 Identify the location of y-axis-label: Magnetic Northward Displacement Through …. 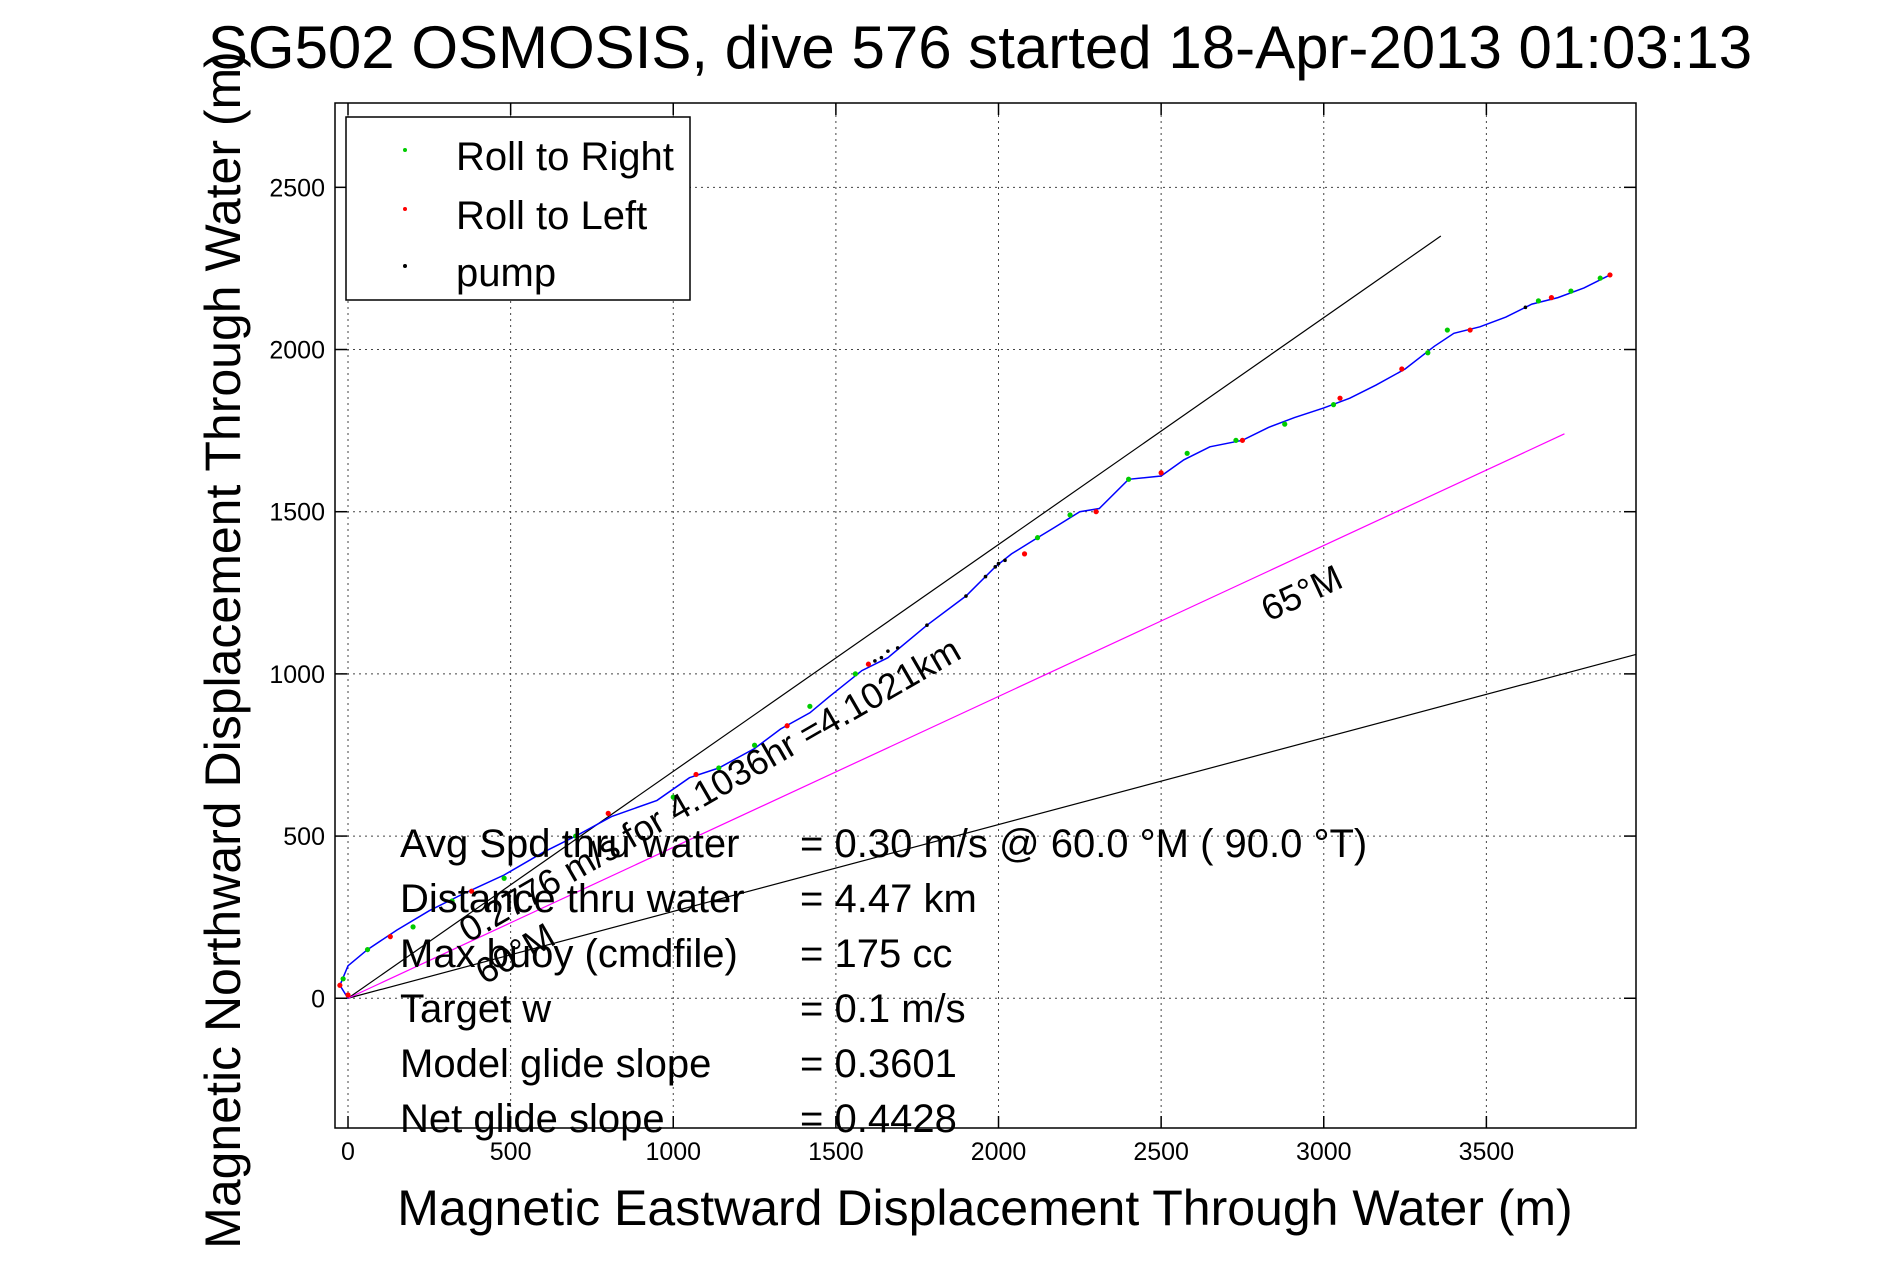
(223, 650).